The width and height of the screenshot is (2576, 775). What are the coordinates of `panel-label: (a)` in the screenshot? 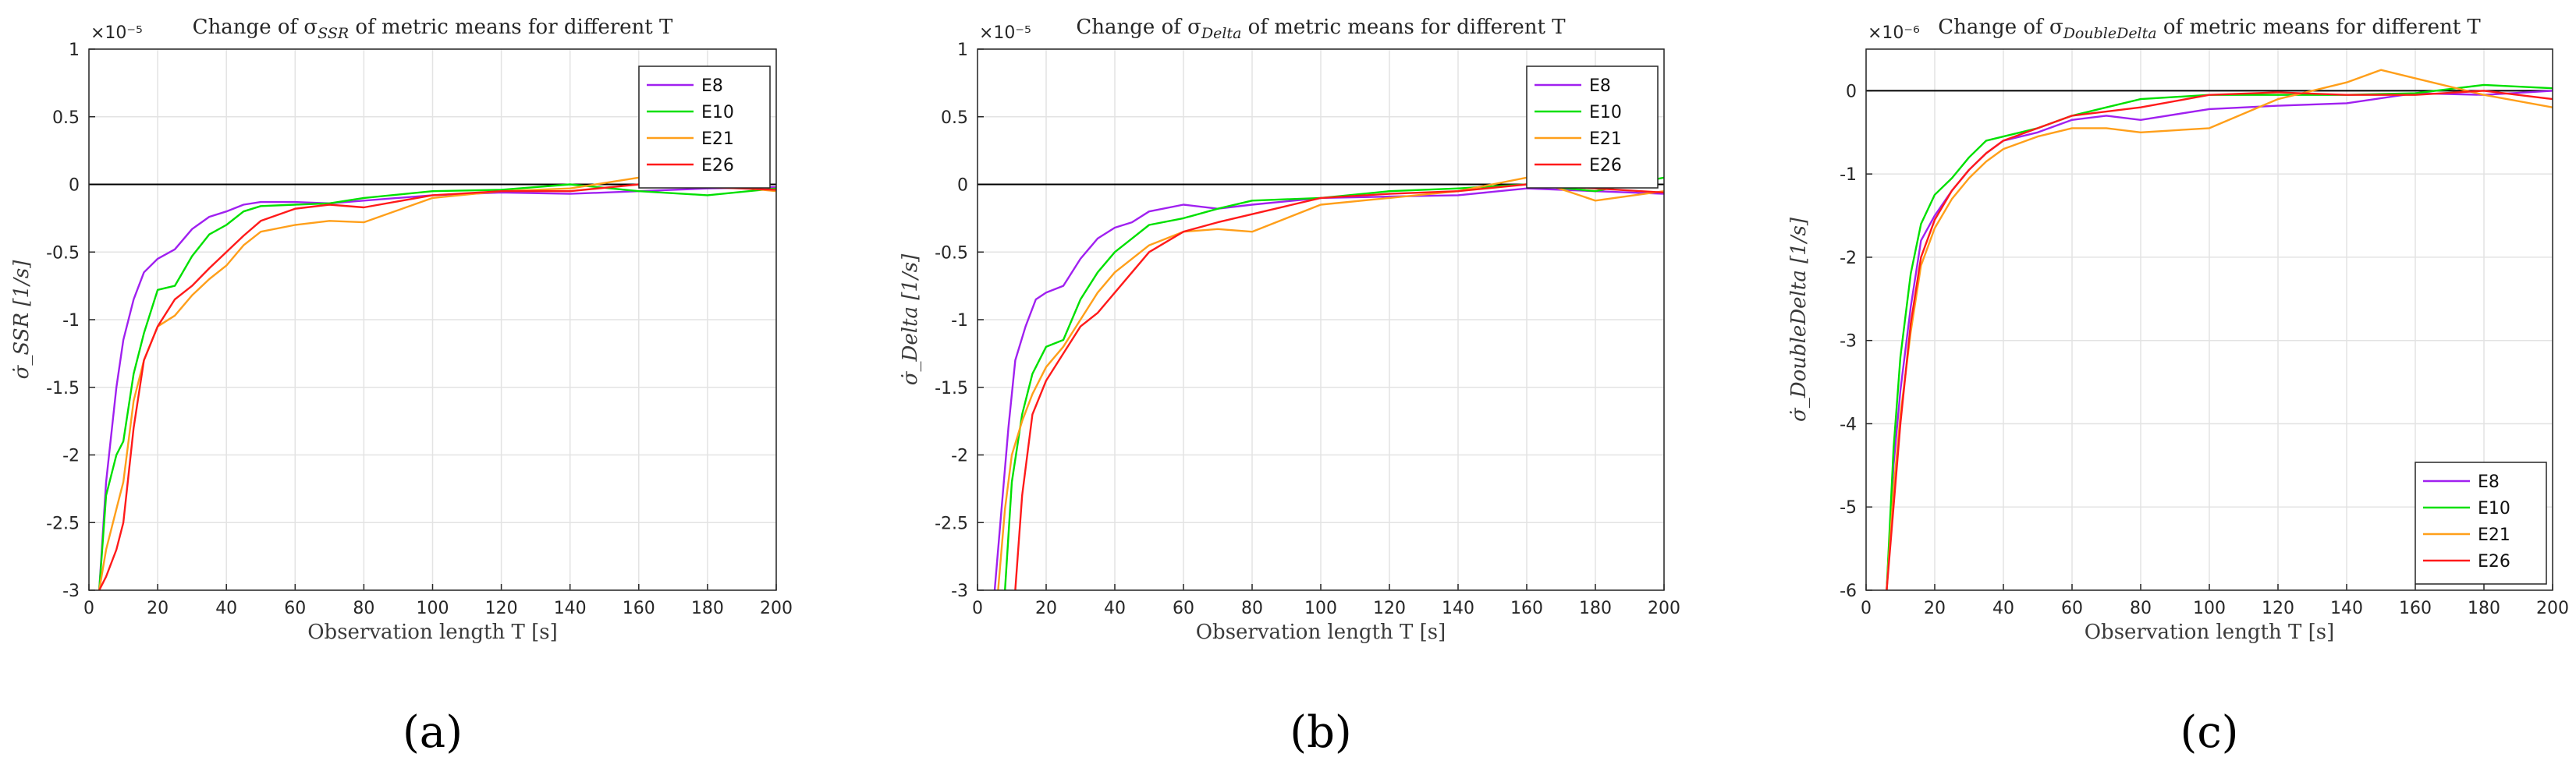 It's located at (433, 732).